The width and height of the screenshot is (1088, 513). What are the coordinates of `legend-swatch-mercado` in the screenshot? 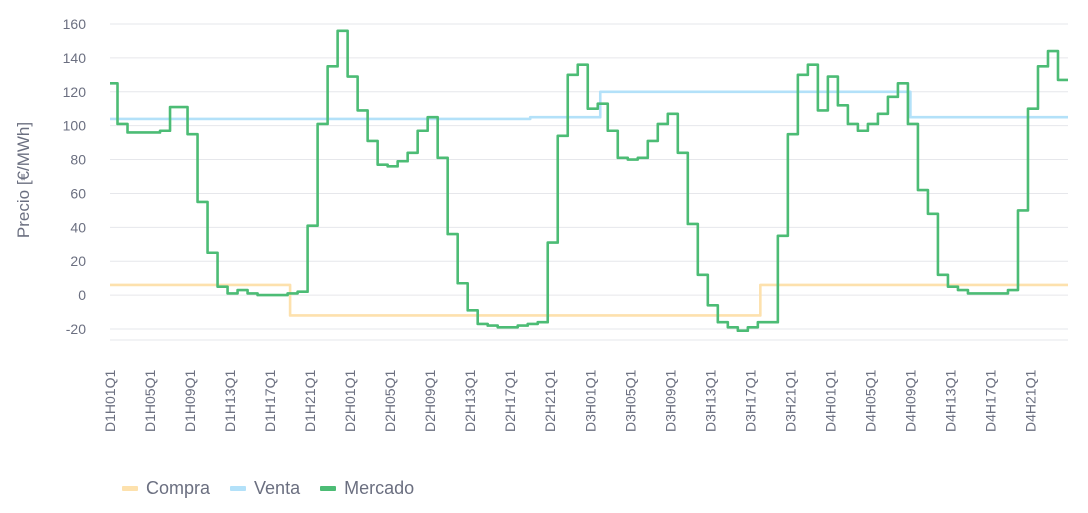 It's located at (328, 488).